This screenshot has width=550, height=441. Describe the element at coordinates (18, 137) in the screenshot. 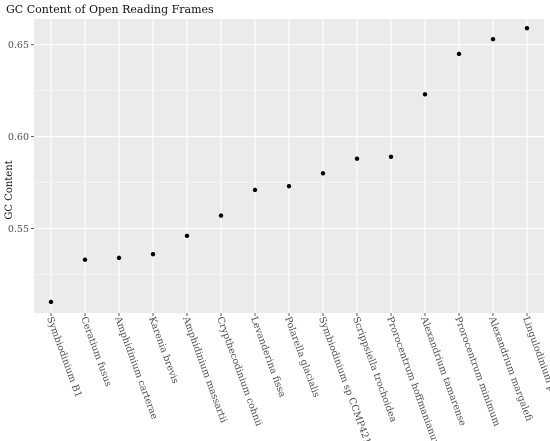

I see `y-tick-label: 0.60` at that location.